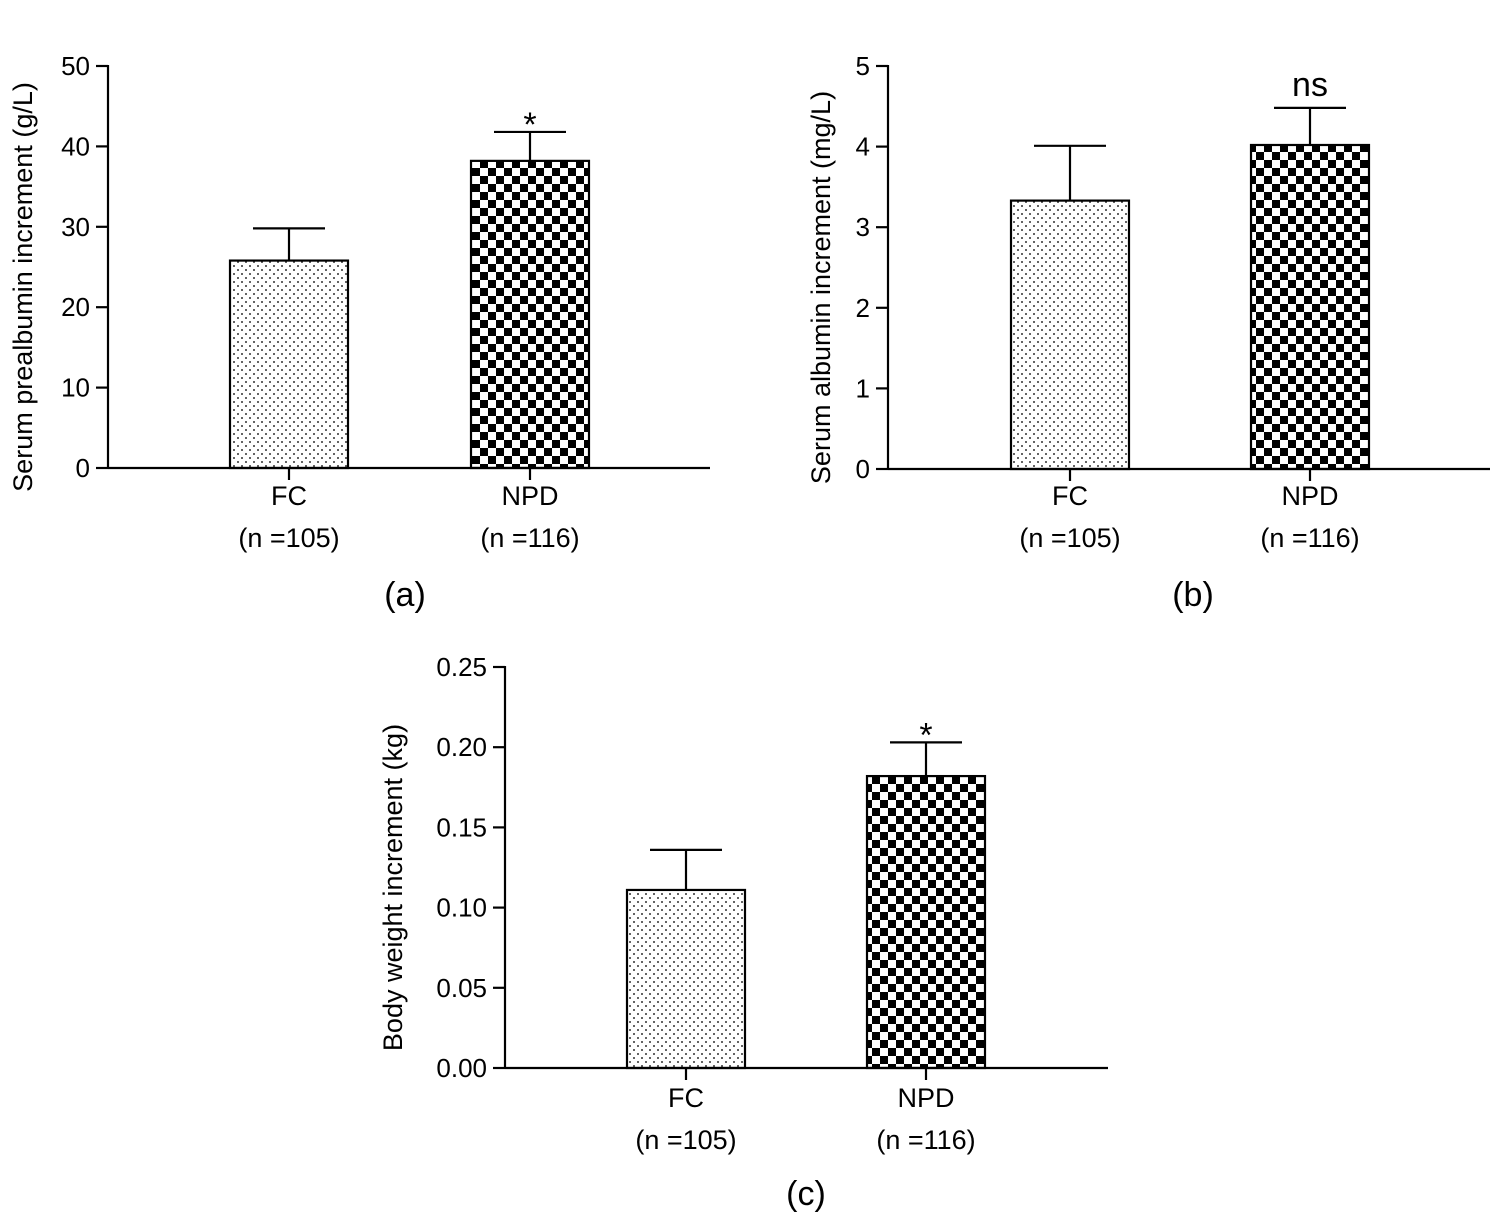 The width and height of the screenshot is (1500, 1216). I want to click on y-tick-label: 0.20, so click(461, 747).